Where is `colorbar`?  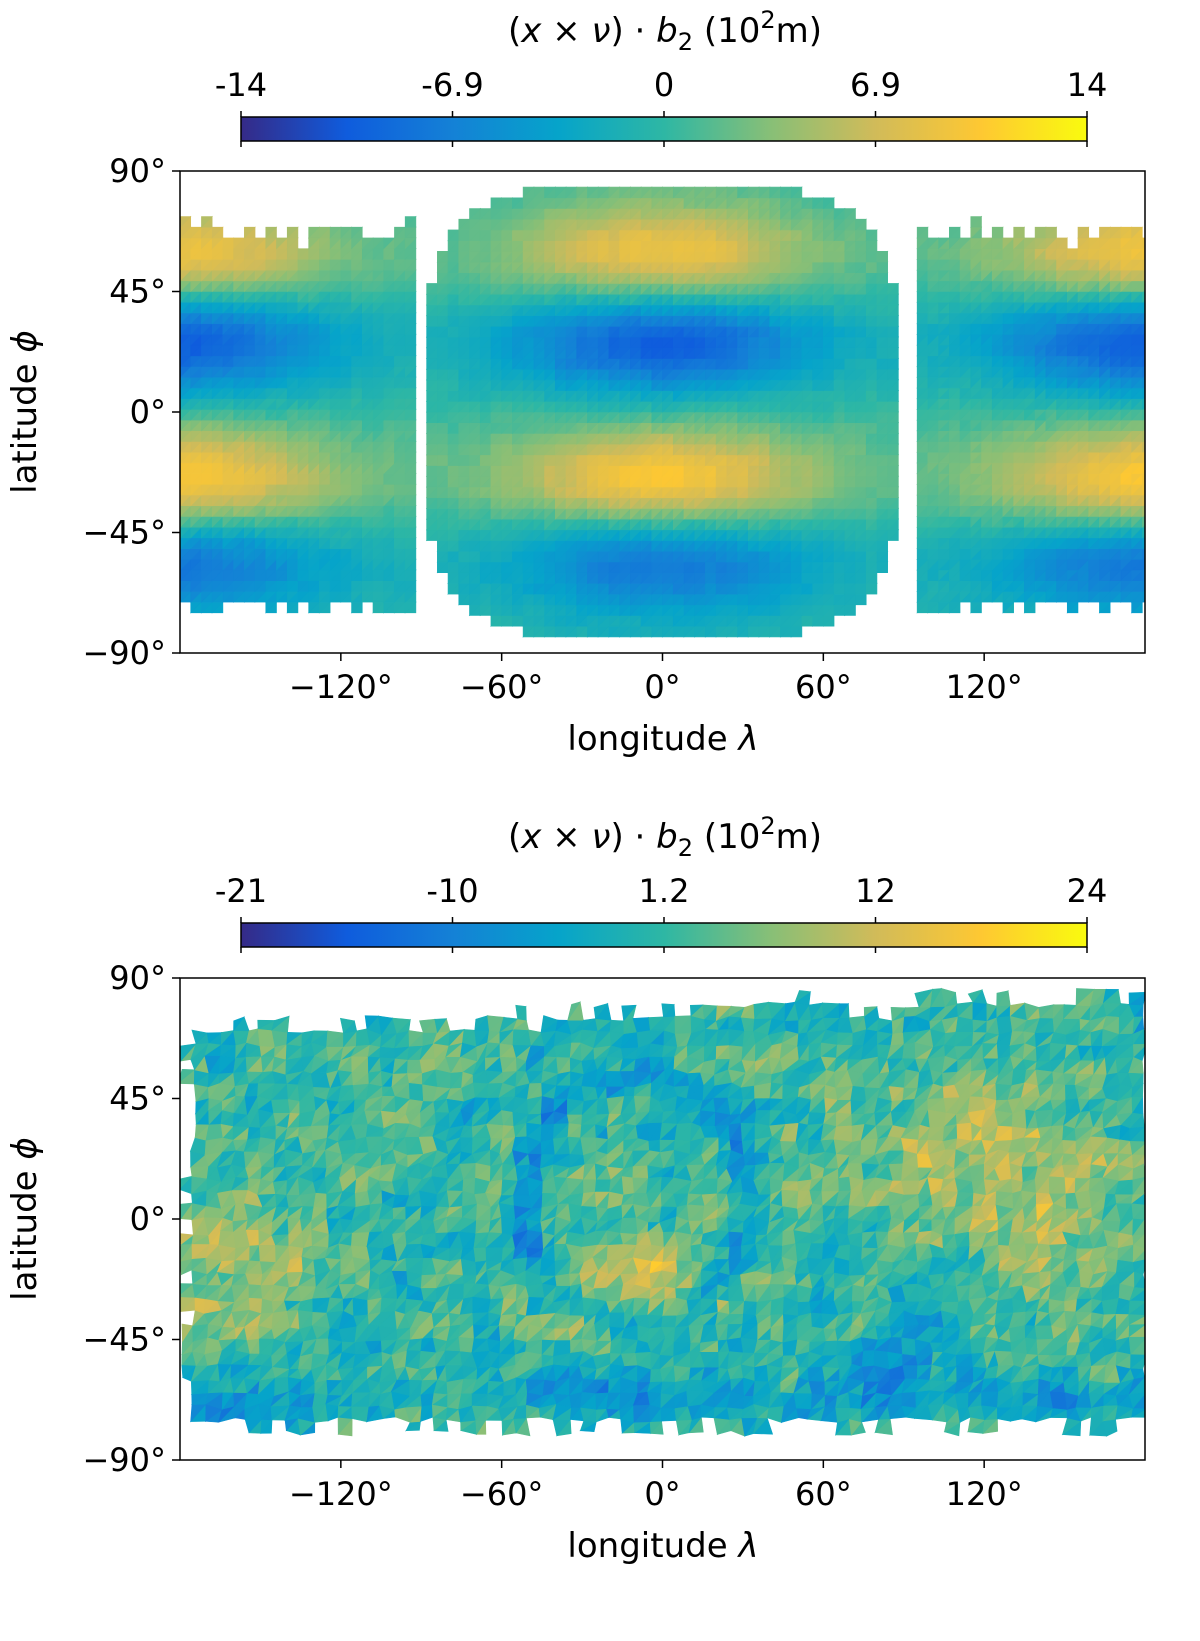
colorbar is located at coordinates (664, 129).